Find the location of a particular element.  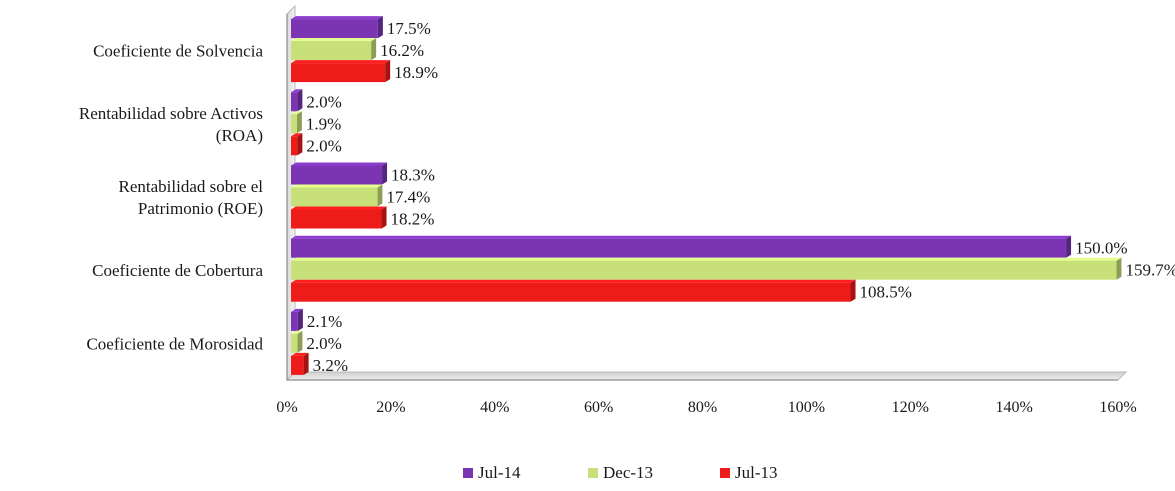

category-label: Rentabilidad sobre el is located at coordinates (191, 186).